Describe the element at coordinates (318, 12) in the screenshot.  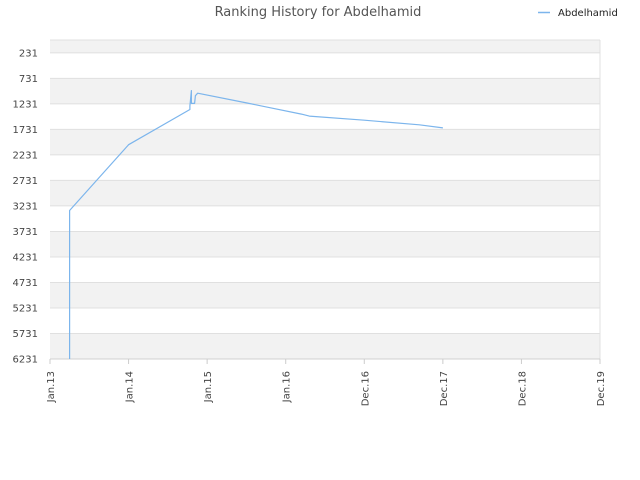
I see `chart-title: Ranking History for Abdelhamid` at that location.